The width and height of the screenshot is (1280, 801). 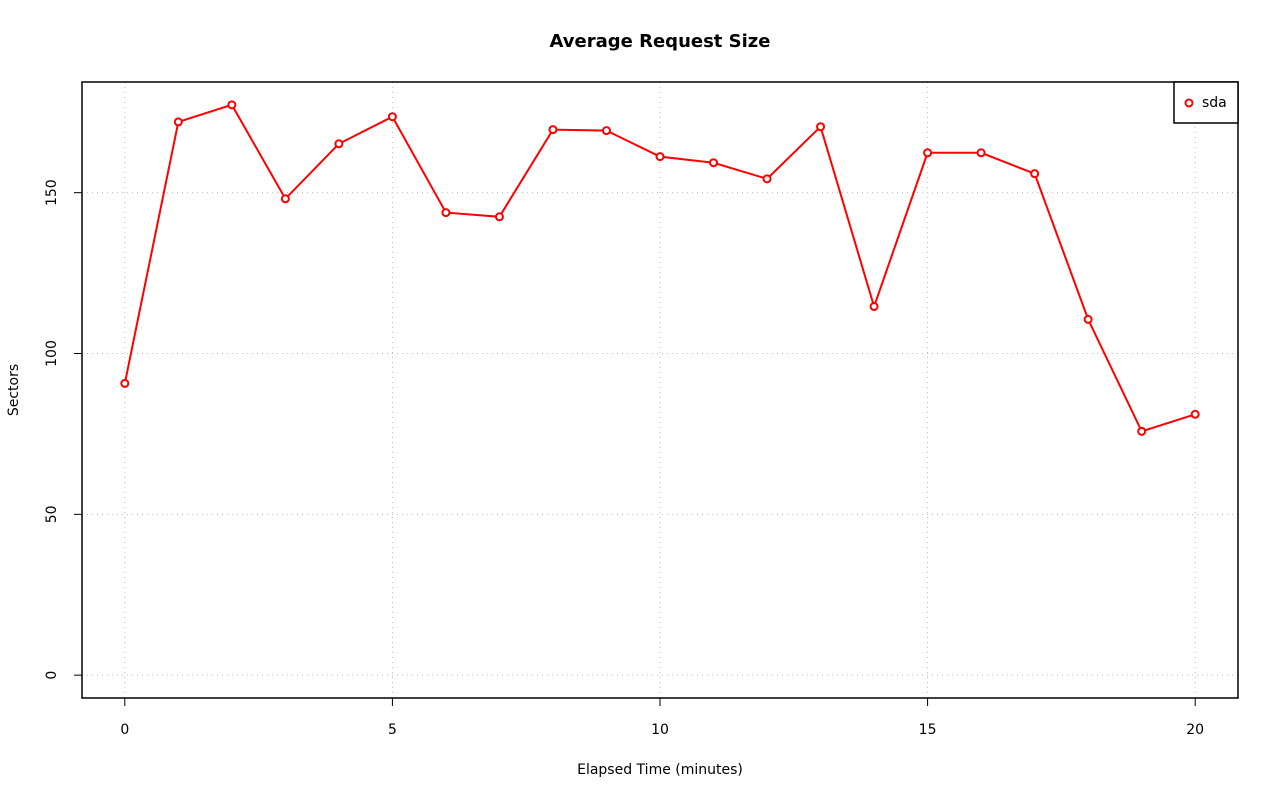 What do you see at coordinates (52, 192) in the screenshot?
I see `y-tick-label: 150` at bounding box center [52, 192].